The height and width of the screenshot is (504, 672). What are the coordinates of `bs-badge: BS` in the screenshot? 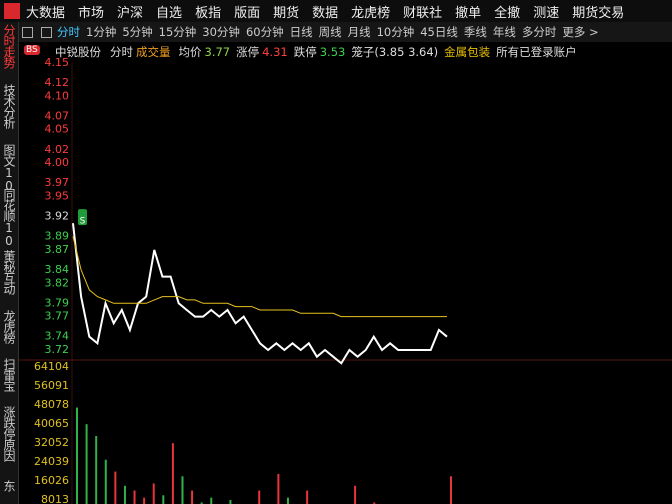 It's located at (32, 50).